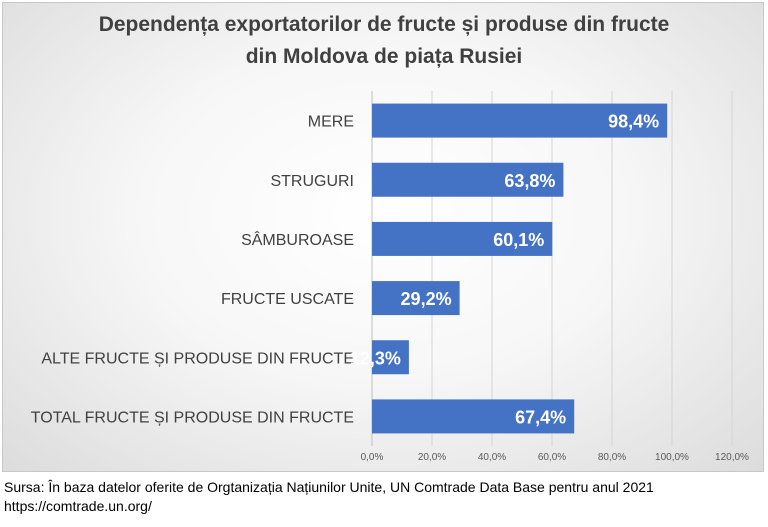 The width and height of the screenshot is (768, 527). I want to click on category-label-4: ALTE FRUCTE ȘI PRODUSE DIN FRUCTE, so click(197, 358).